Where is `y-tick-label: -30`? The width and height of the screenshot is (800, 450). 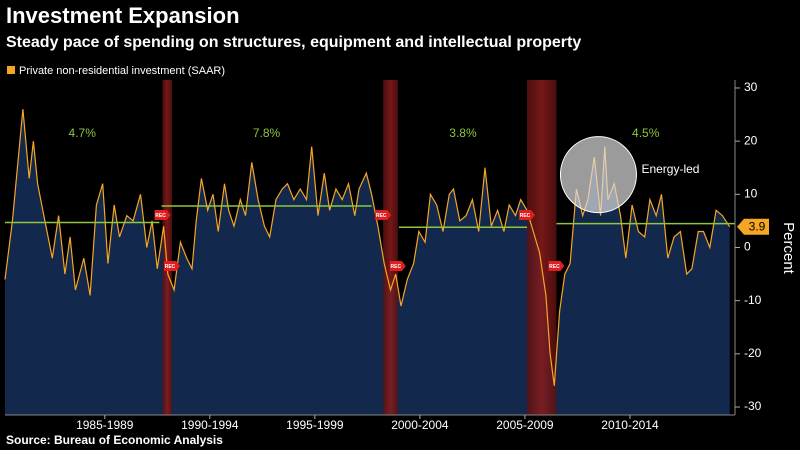
y-tick-label: -30 is located at coordinates (753, 406).